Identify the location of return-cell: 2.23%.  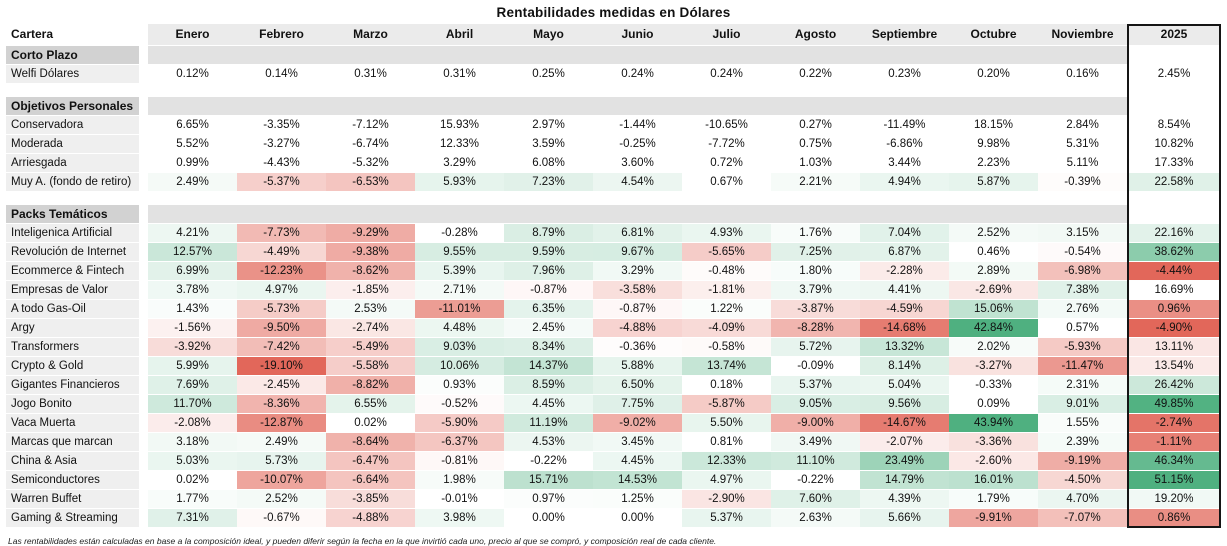
(993, 163).